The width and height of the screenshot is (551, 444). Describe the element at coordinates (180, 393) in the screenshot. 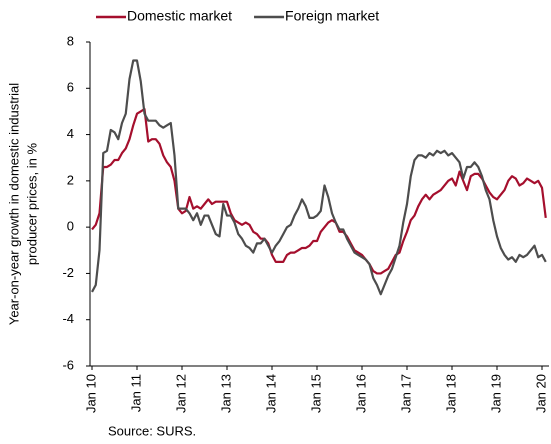

I see `x-tick-label: Jan 12` at that location.